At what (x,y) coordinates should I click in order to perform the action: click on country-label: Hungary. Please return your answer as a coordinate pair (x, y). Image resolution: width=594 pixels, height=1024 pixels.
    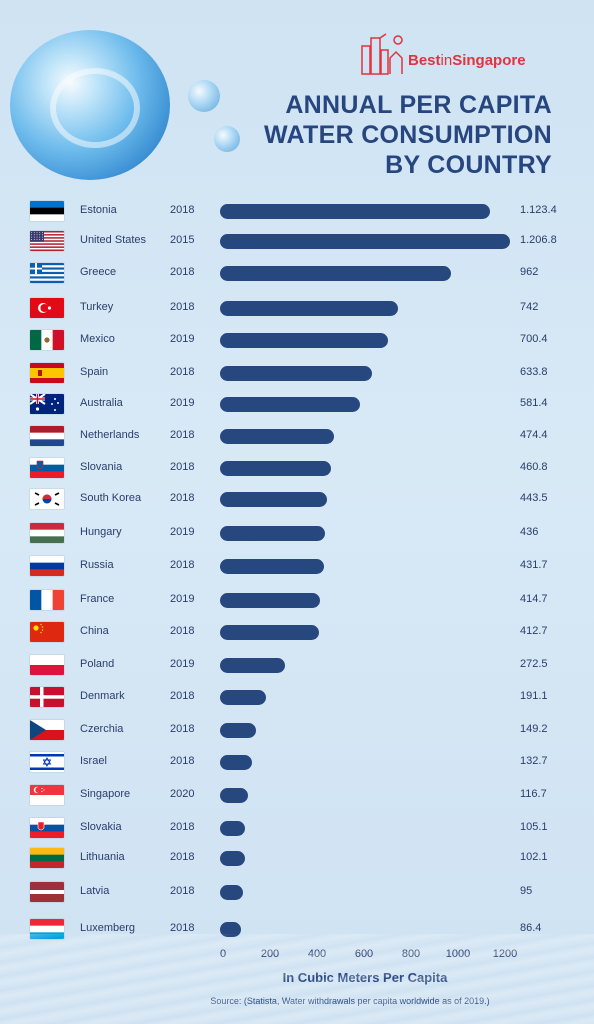
    Looking at the image, I should click on (101, 532).